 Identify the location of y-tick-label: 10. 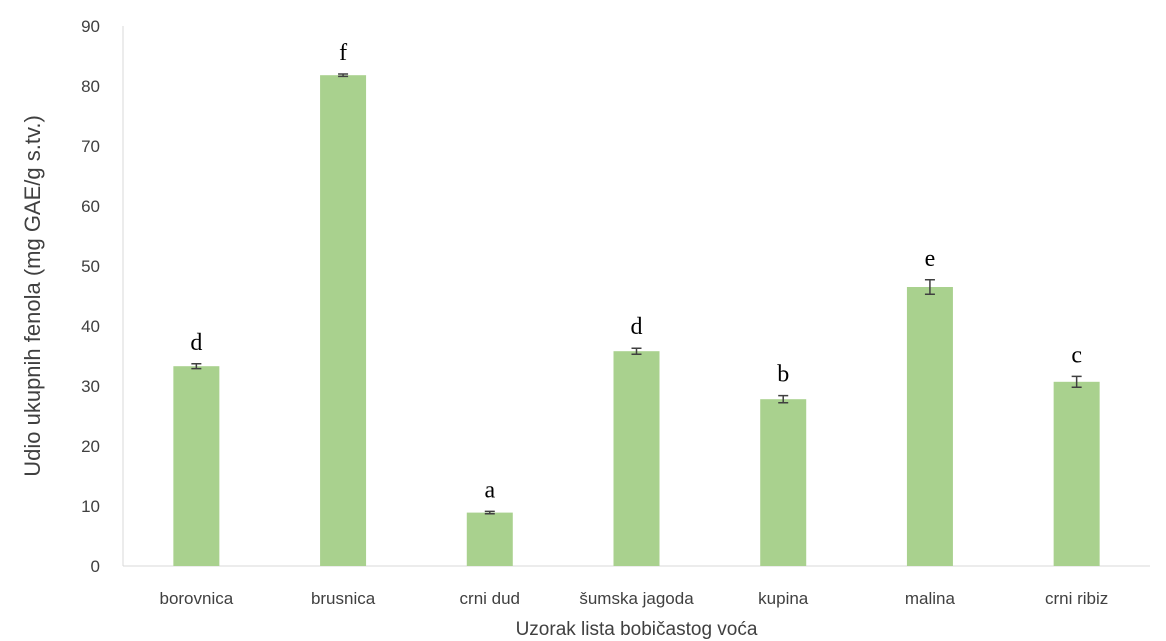
(90, 506).